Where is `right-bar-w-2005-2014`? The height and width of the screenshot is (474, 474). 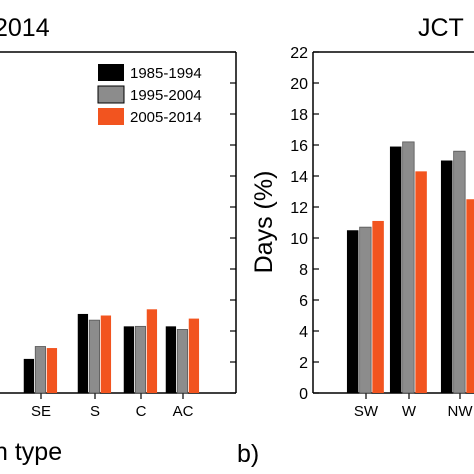 right-bar-w-2005-2014 is located at coordinates (421, 282).